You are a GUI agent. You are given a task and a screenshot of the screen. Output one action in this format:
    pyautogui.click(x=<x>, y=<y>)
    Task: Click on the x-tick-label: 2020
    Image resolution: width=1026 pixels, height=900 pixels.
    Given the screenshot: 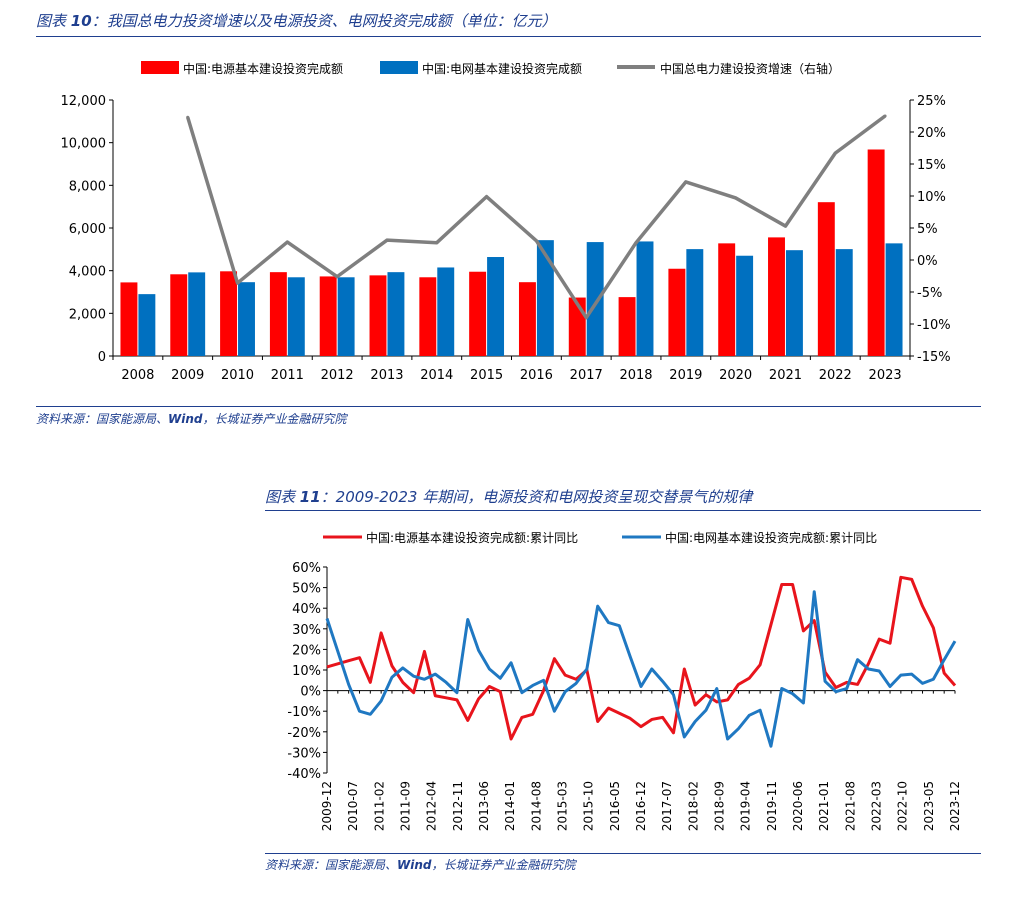 What is the action you would take?
    pyautogui.click(x=735, y=375)
    